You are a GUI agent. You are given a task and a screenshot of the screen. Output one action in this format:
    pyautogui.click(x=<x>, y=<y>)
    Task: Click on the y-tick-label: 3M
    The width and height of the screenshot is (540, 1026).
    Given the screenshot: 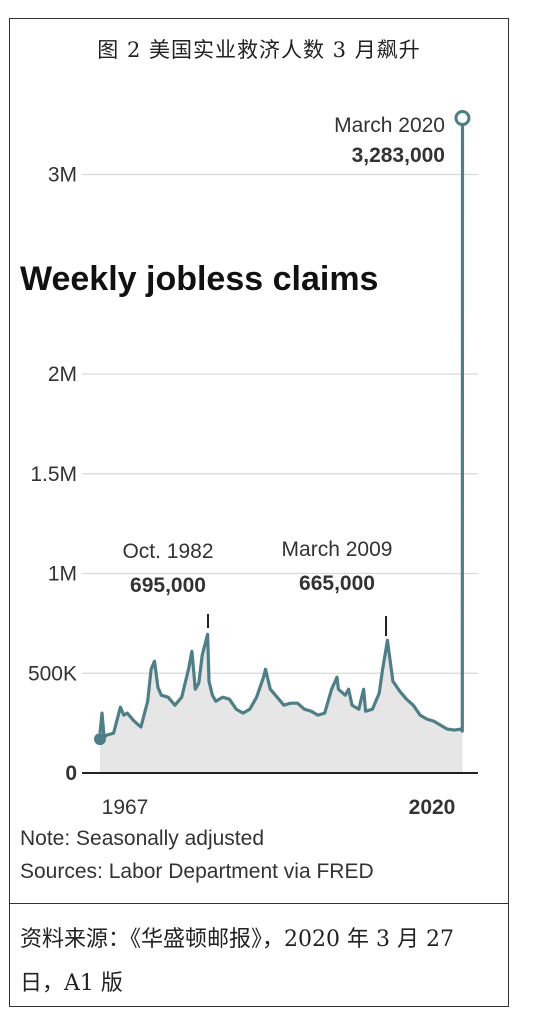 What is the action you would take?
    pyautogui.click(x=62, y=175)
    